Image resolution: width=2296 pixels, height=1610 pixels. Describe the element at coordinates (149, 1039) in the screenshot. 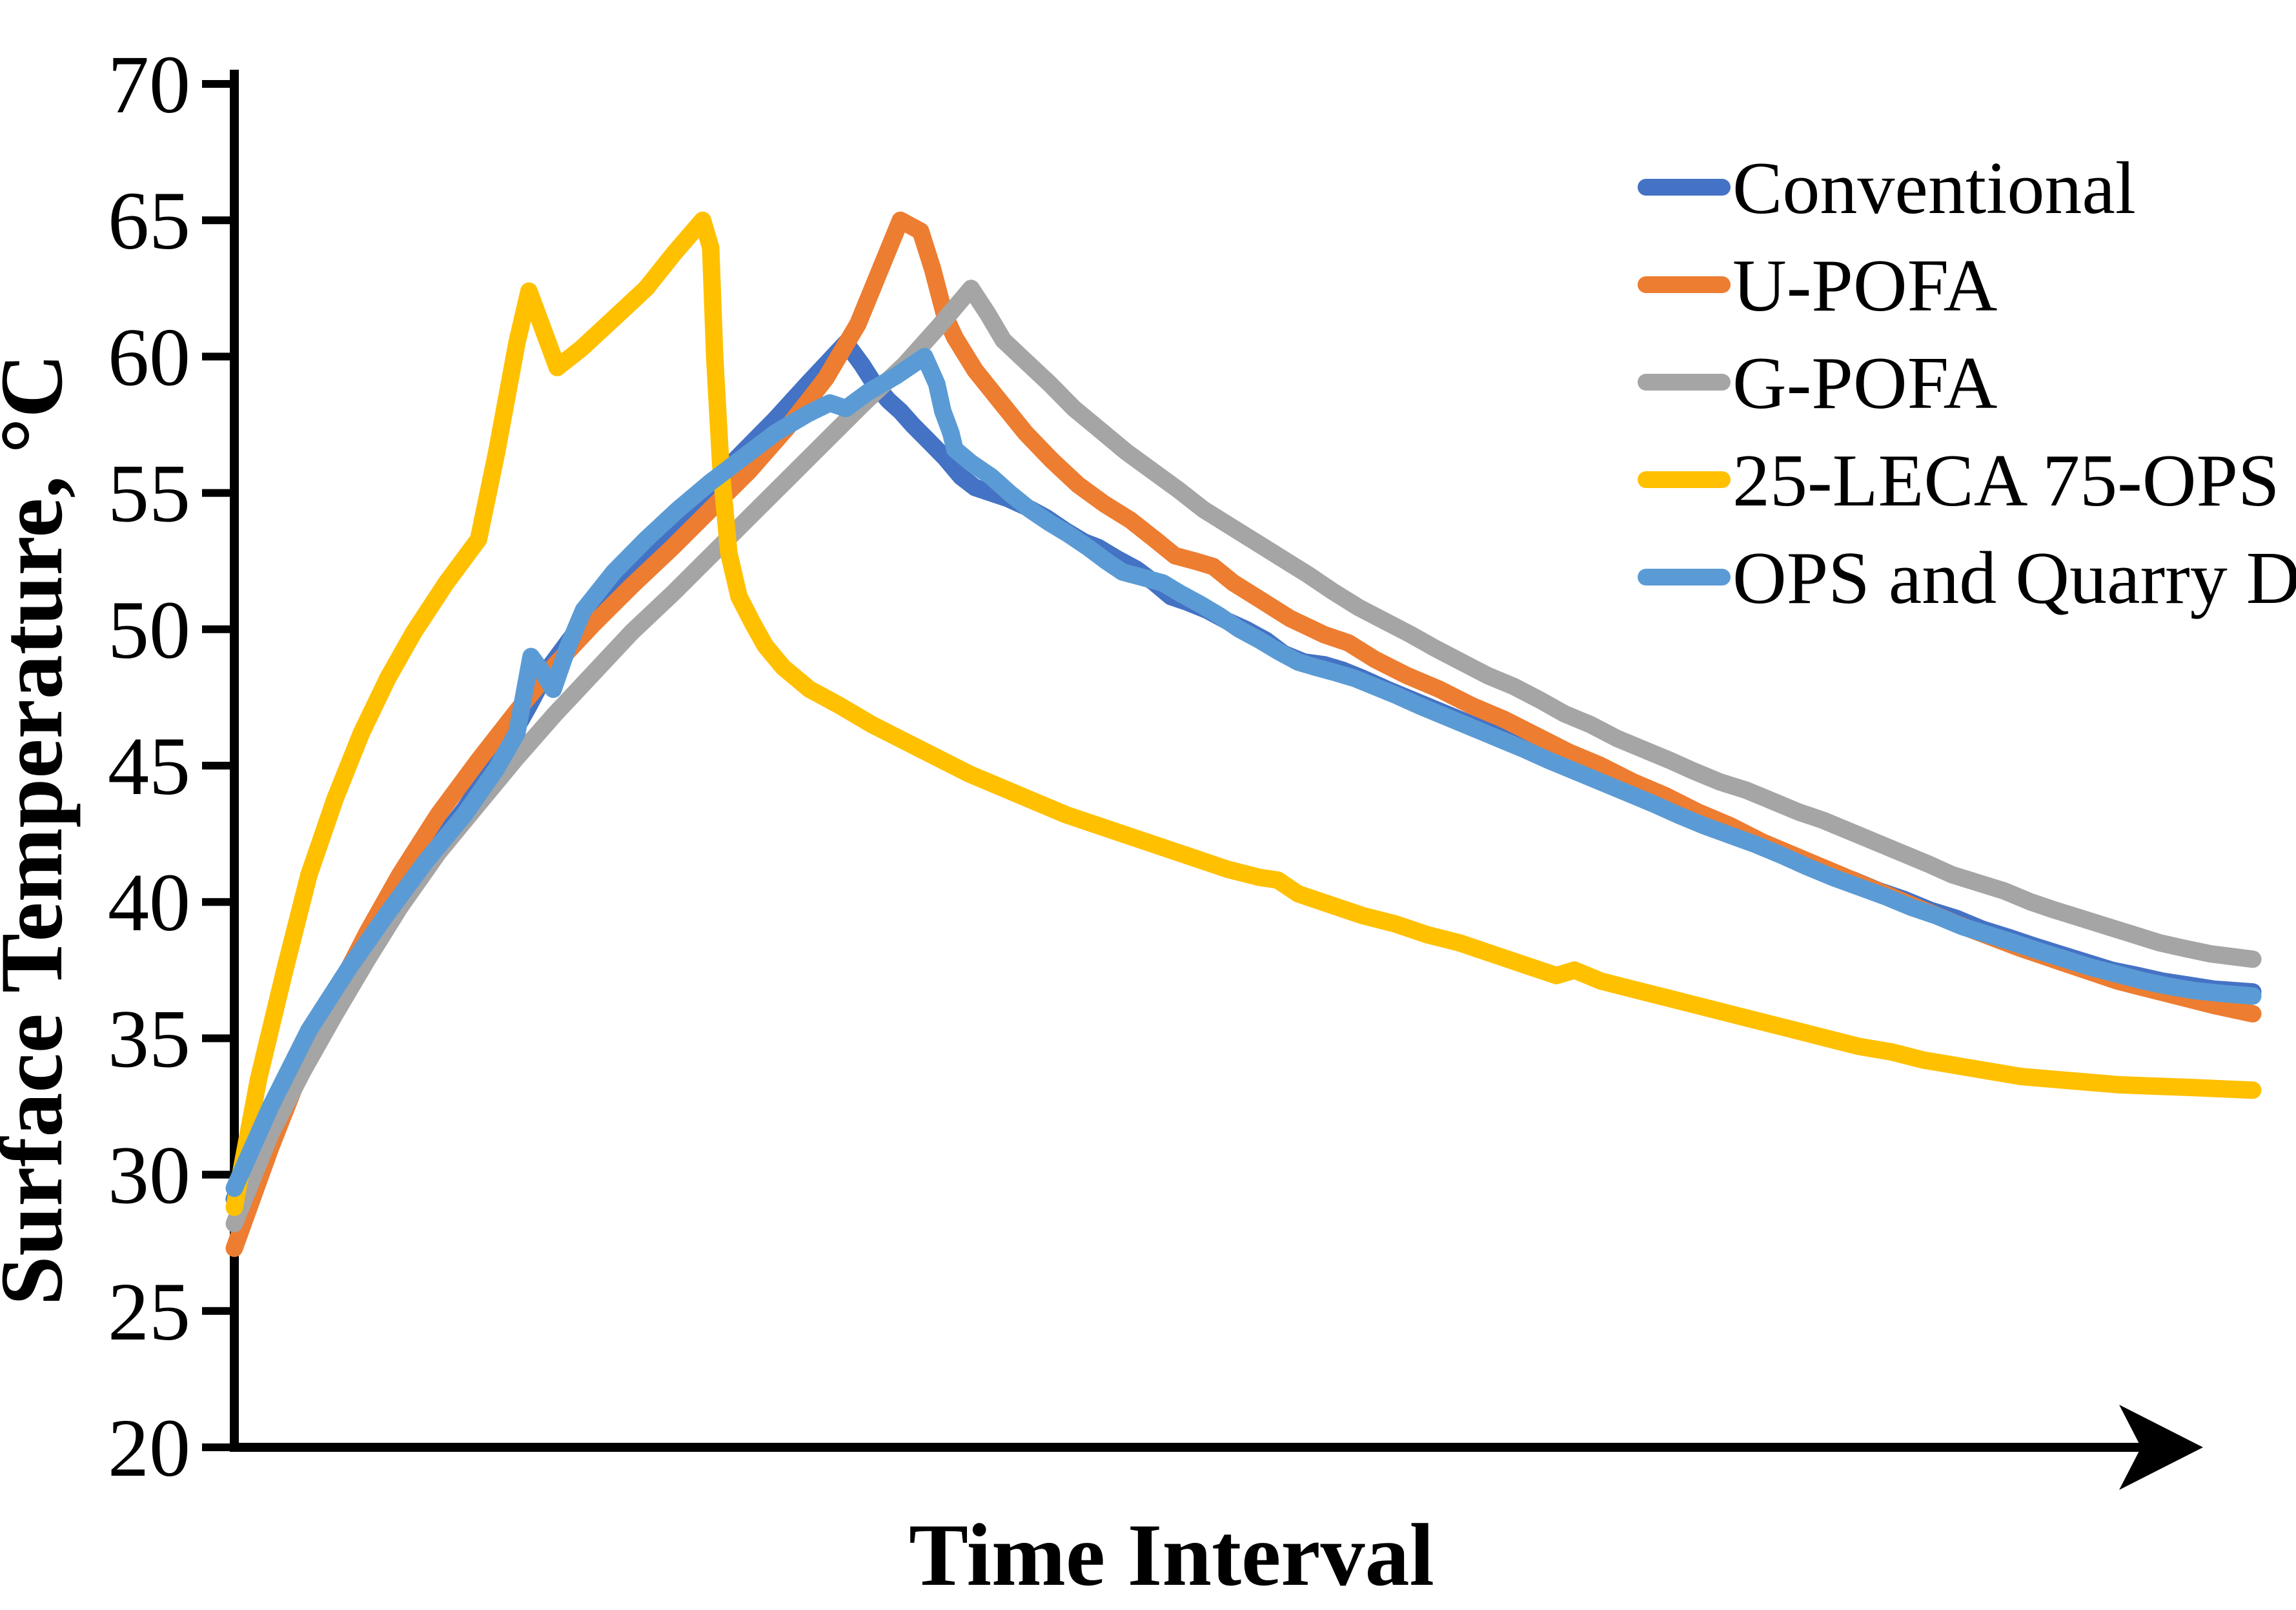

I see `y-axis-tick-label: 35` at that location.